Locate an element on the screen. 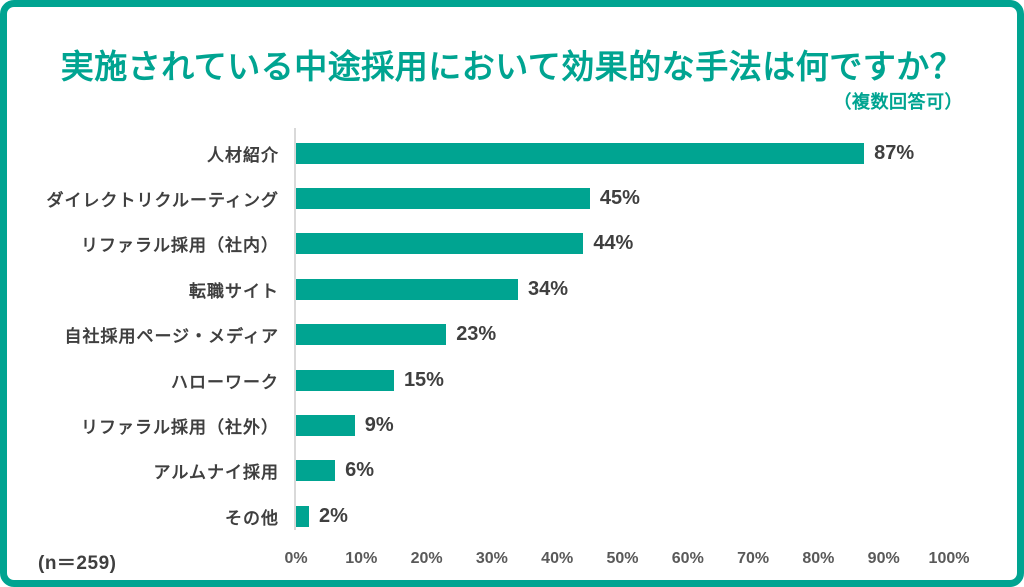 Image resolution: width=1024 pixels, height=587 pixels. value-label: 15% is located at coordinates (423, 379).